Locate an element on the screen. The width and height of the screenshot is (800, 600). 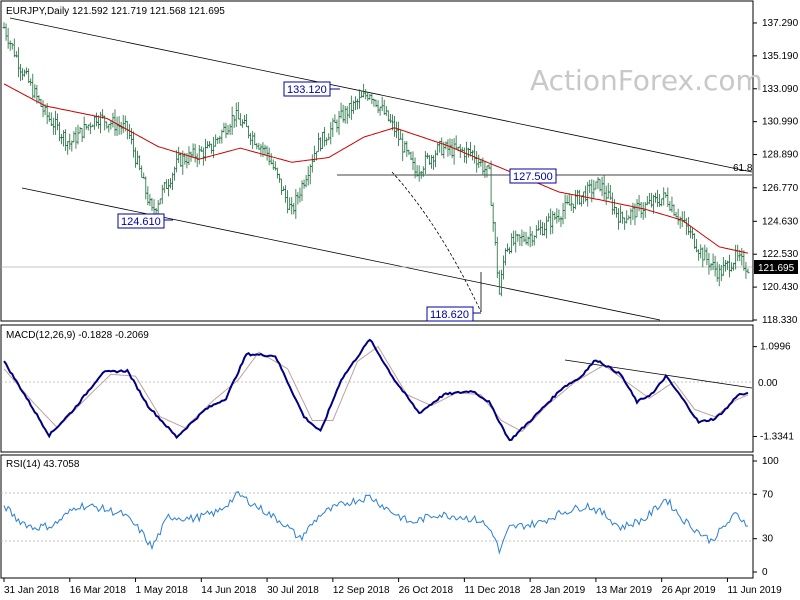
x-tick-label: 13 Mar 2019 is located at coordinates (624, 590).